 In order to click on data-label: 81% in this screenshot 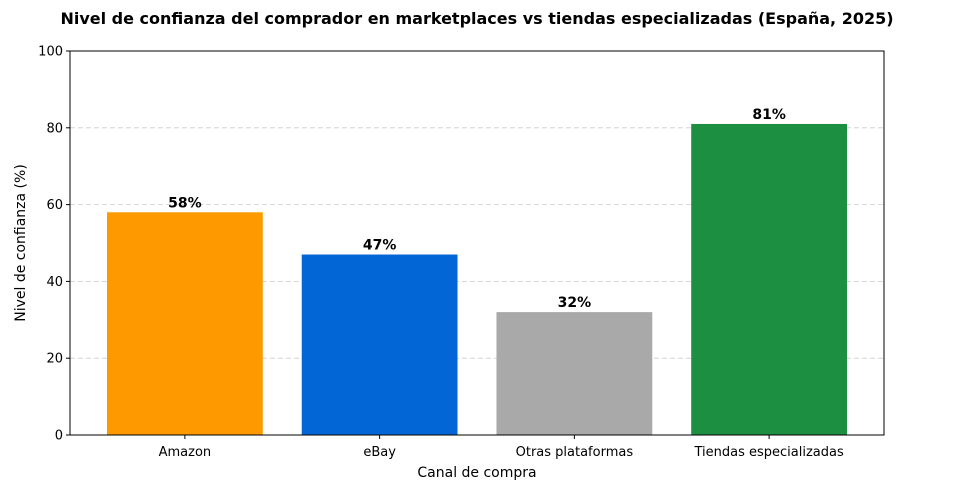, I will do `click(769, 115)`.